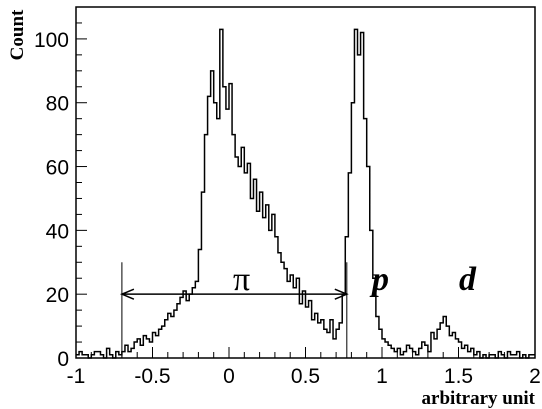 The image size is (542, 409). I want to click on x-tick-label: 0, so click(229, 376).